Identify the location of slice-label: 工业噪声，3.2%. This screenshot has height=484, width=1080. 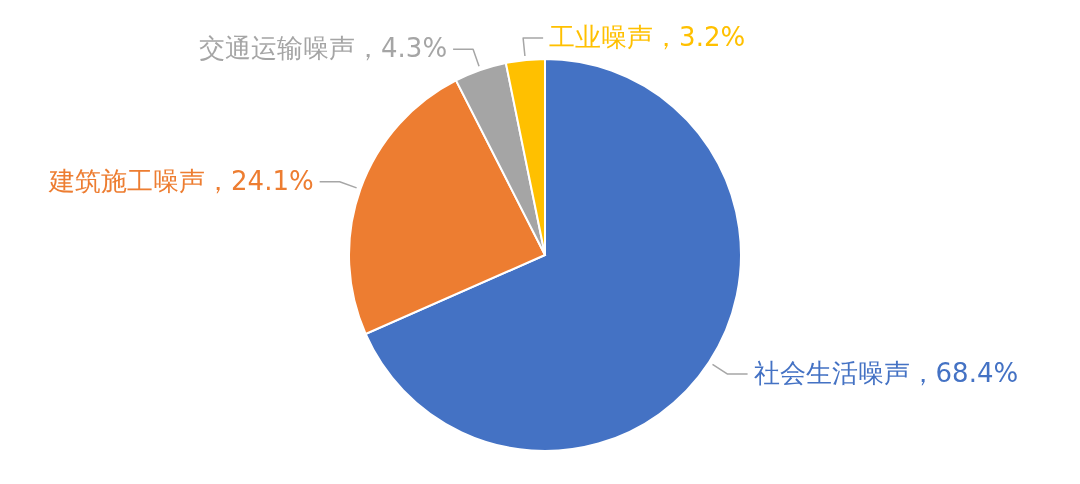
(647, 37).